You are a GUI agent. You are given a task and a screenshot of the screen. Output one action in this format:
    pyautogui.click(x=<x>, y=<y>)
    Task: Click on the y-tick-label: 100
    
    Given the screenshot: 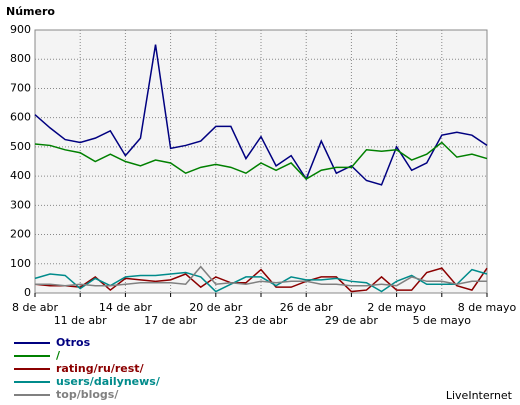 What is the action you would take?
    pyautogui.click(x=20, y=263)
    